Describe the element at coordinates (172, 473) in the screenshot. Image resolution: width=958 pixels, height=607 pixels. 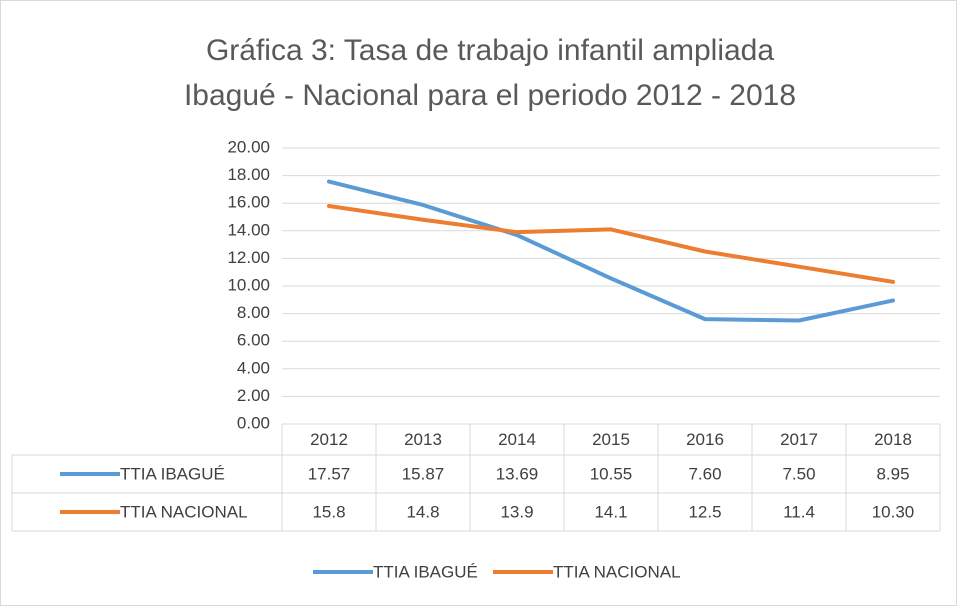
I see `table-series-name: TTIA IBAGUÉ` at that location.